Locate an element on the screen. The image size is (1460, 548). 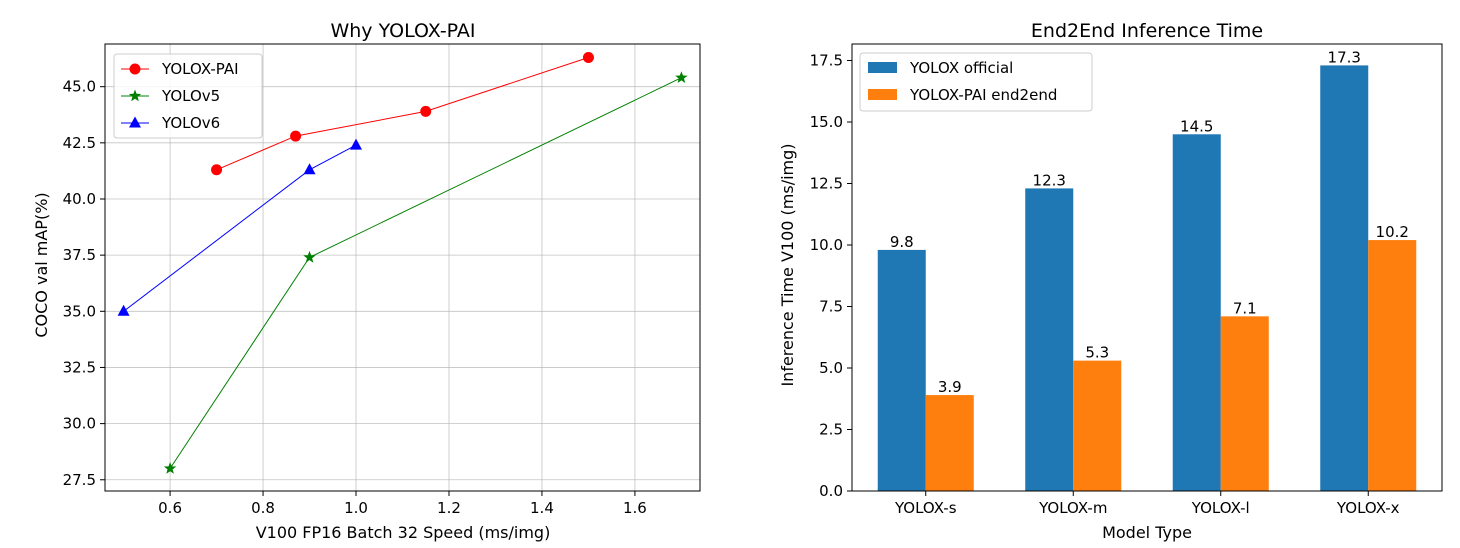
chart-title: End2End Inference Time is located at coordinates (1147, 31).